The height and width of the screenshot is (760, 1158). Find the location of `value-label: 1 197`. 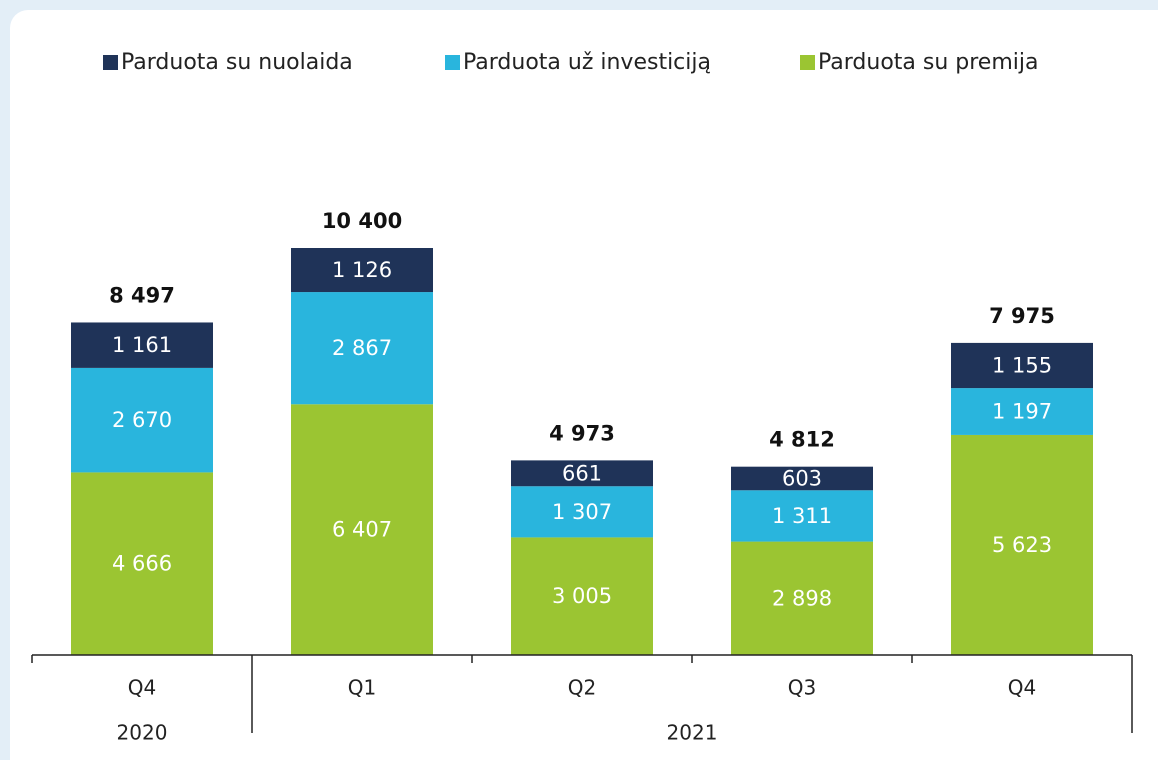

value-label: 1 197 is located at coordinates (1022, 412).